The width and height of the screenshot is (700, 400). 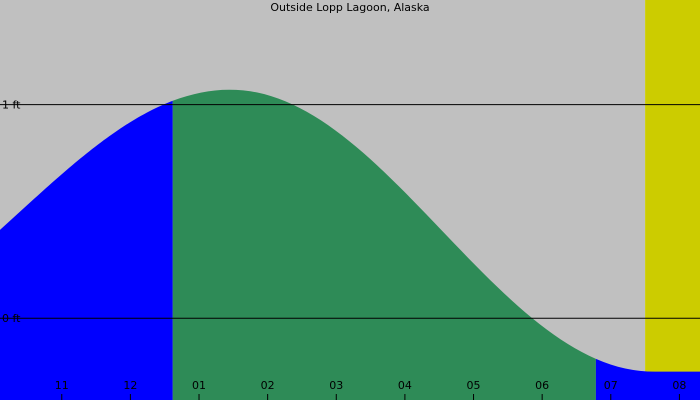 What do you see at coordinates (199, 385) in the screenshot?
I see `x-tick-label: 01` at bounding box center [199, 385].